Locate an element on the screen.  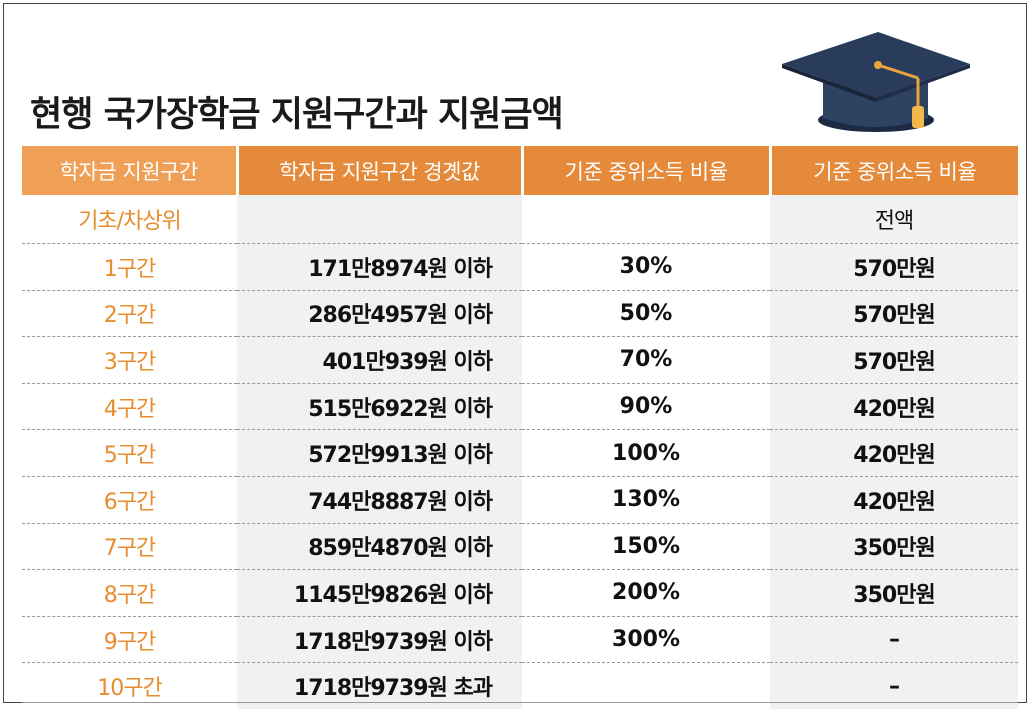
table-row: 3구간 401만939원 이하 70% 570만원 is located at coordinates (520, 360).